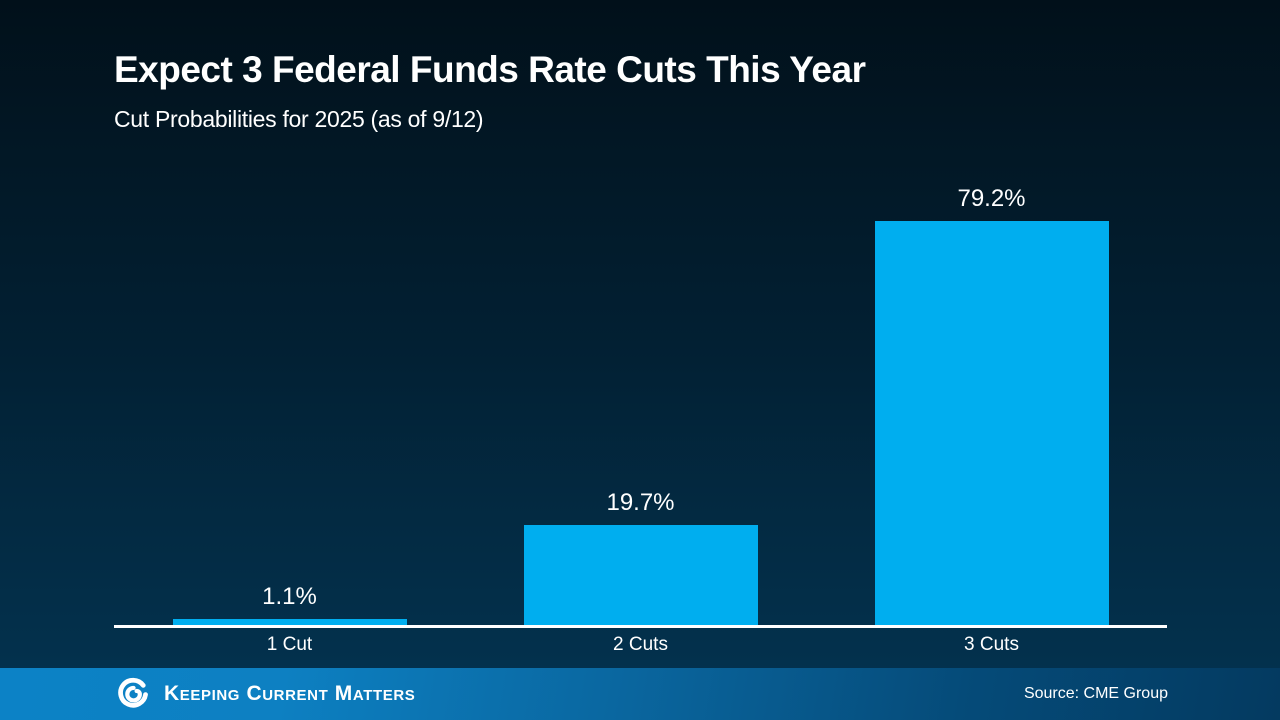  I want to click on brand-lockup: Keeping Current Matters, so click(264, 694).